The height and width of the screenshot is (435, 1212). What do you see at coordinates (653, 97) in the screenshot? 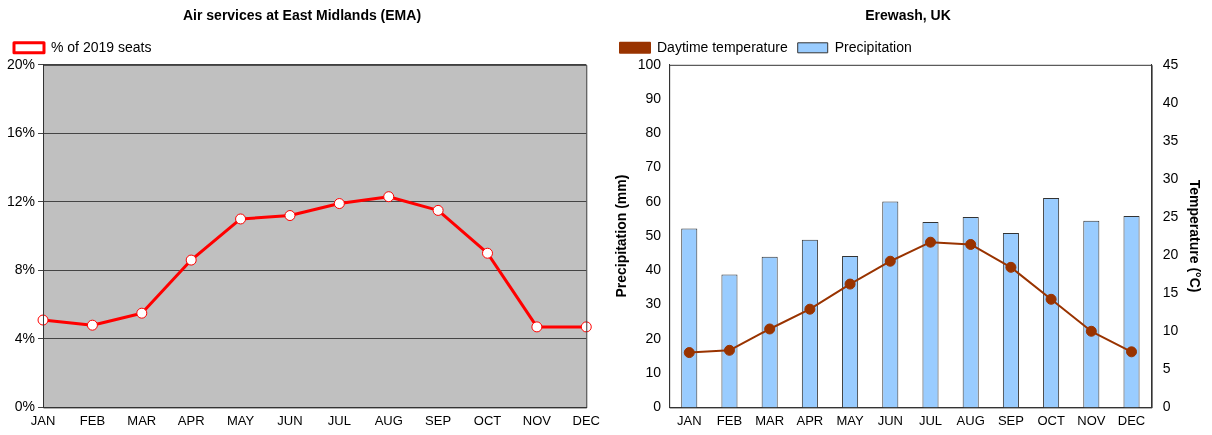
I see `y-tick-label: 90` at bounding box center [653, 97].